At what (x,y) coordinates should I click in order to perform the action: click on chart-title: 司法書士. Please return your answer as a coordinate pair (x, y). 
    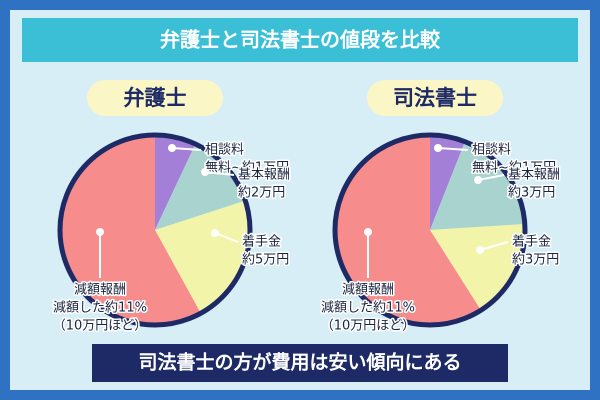
    Looking at the image, I should click on (435, 98).